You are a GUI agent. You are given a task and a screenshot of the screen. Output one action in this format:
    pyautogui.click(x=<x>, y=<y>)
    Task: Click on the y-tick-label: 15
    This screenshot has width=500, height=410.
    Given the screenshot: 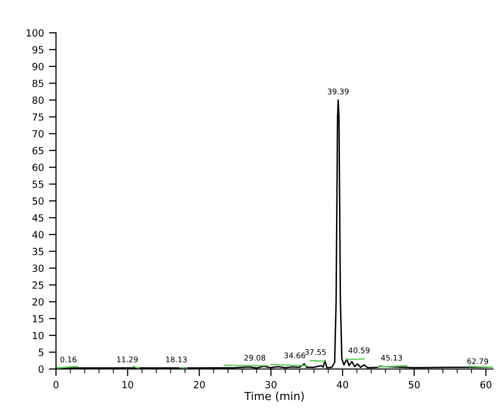 What is the action you would take?
    pyautogui.click(x=38, y=318)
    